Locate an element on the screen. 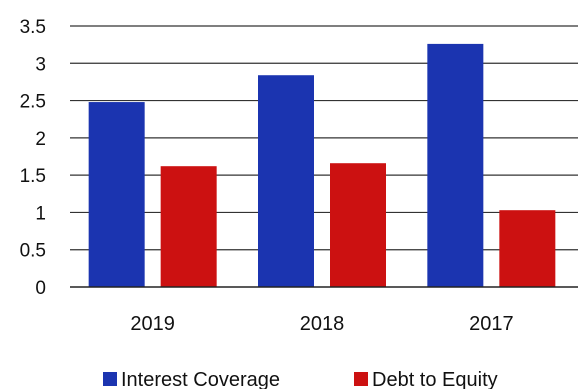 The width and height of the screenshot is (582, 389). x-axis-category-labels: 2019 2018 2017 is located at coordinates (321, 324).